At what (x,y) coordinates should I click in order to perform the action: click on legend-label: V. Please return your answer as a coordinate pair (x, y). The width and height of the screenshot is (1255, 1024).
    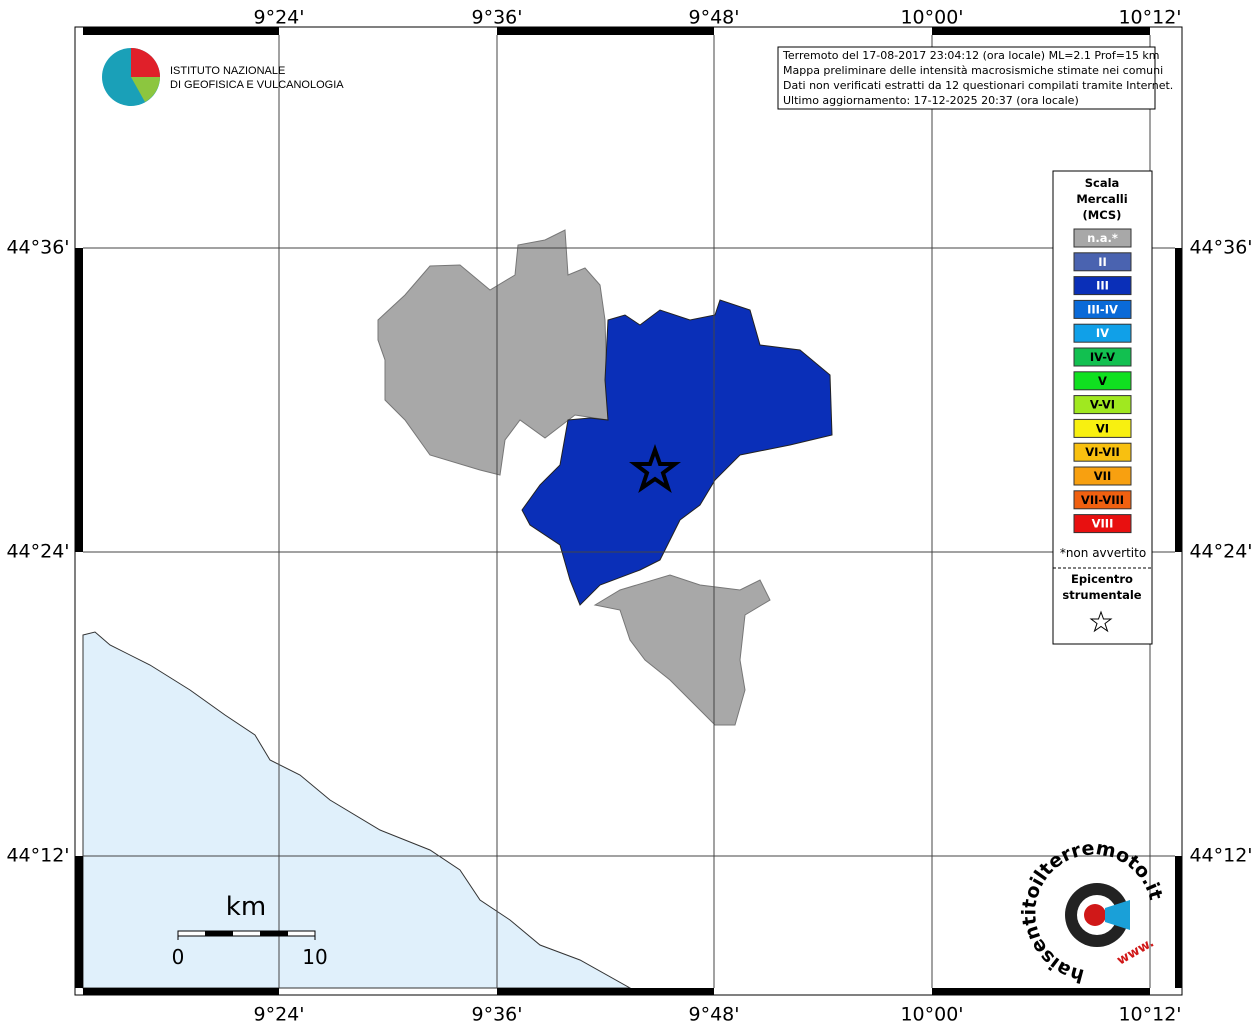
    Looking at the image, I should click on (1102, 381).